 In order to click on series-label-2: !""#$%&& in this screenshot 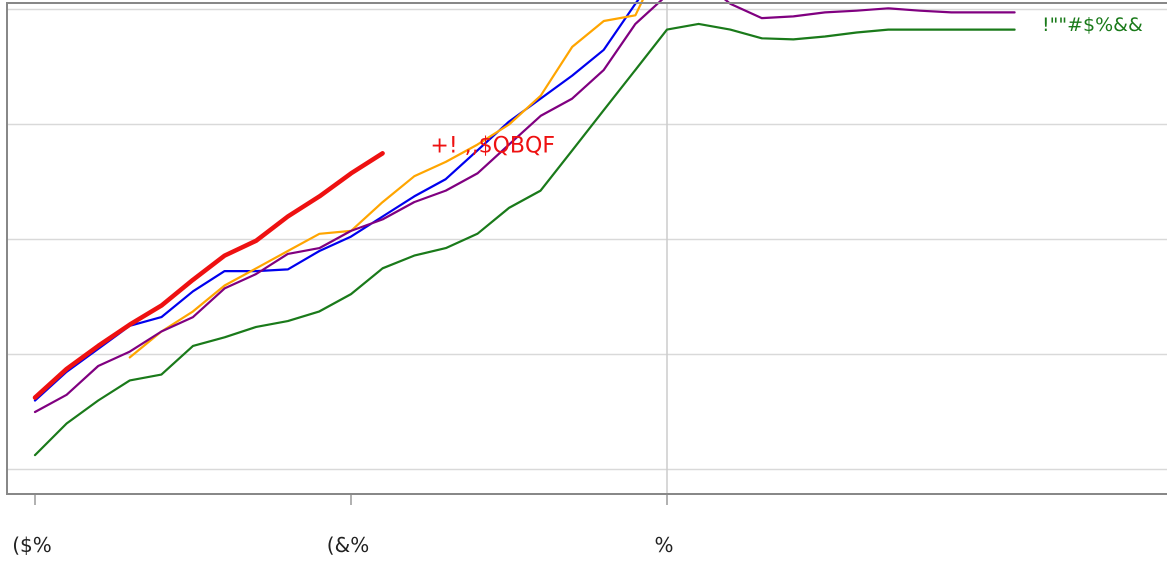, I will do `click(1092, 25)`.